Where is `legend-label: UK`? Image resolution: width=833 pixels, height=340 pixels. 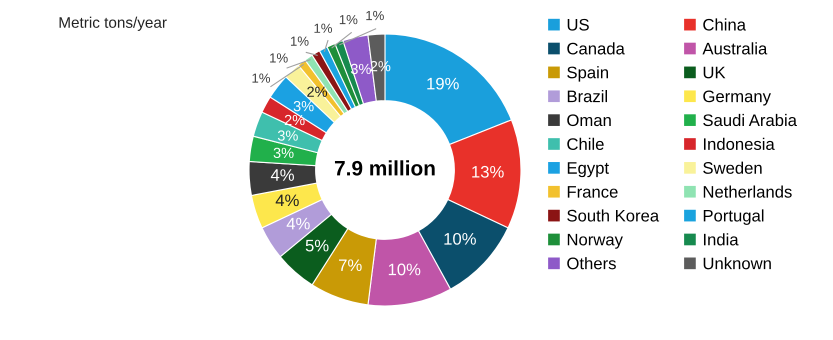 legend-label: UK is located at coordinates (715, 72).